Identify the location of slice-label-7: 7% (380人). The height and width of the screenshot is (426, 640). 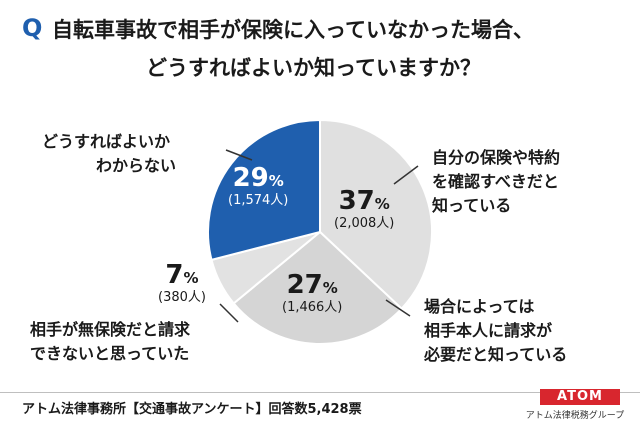
(182, 283).